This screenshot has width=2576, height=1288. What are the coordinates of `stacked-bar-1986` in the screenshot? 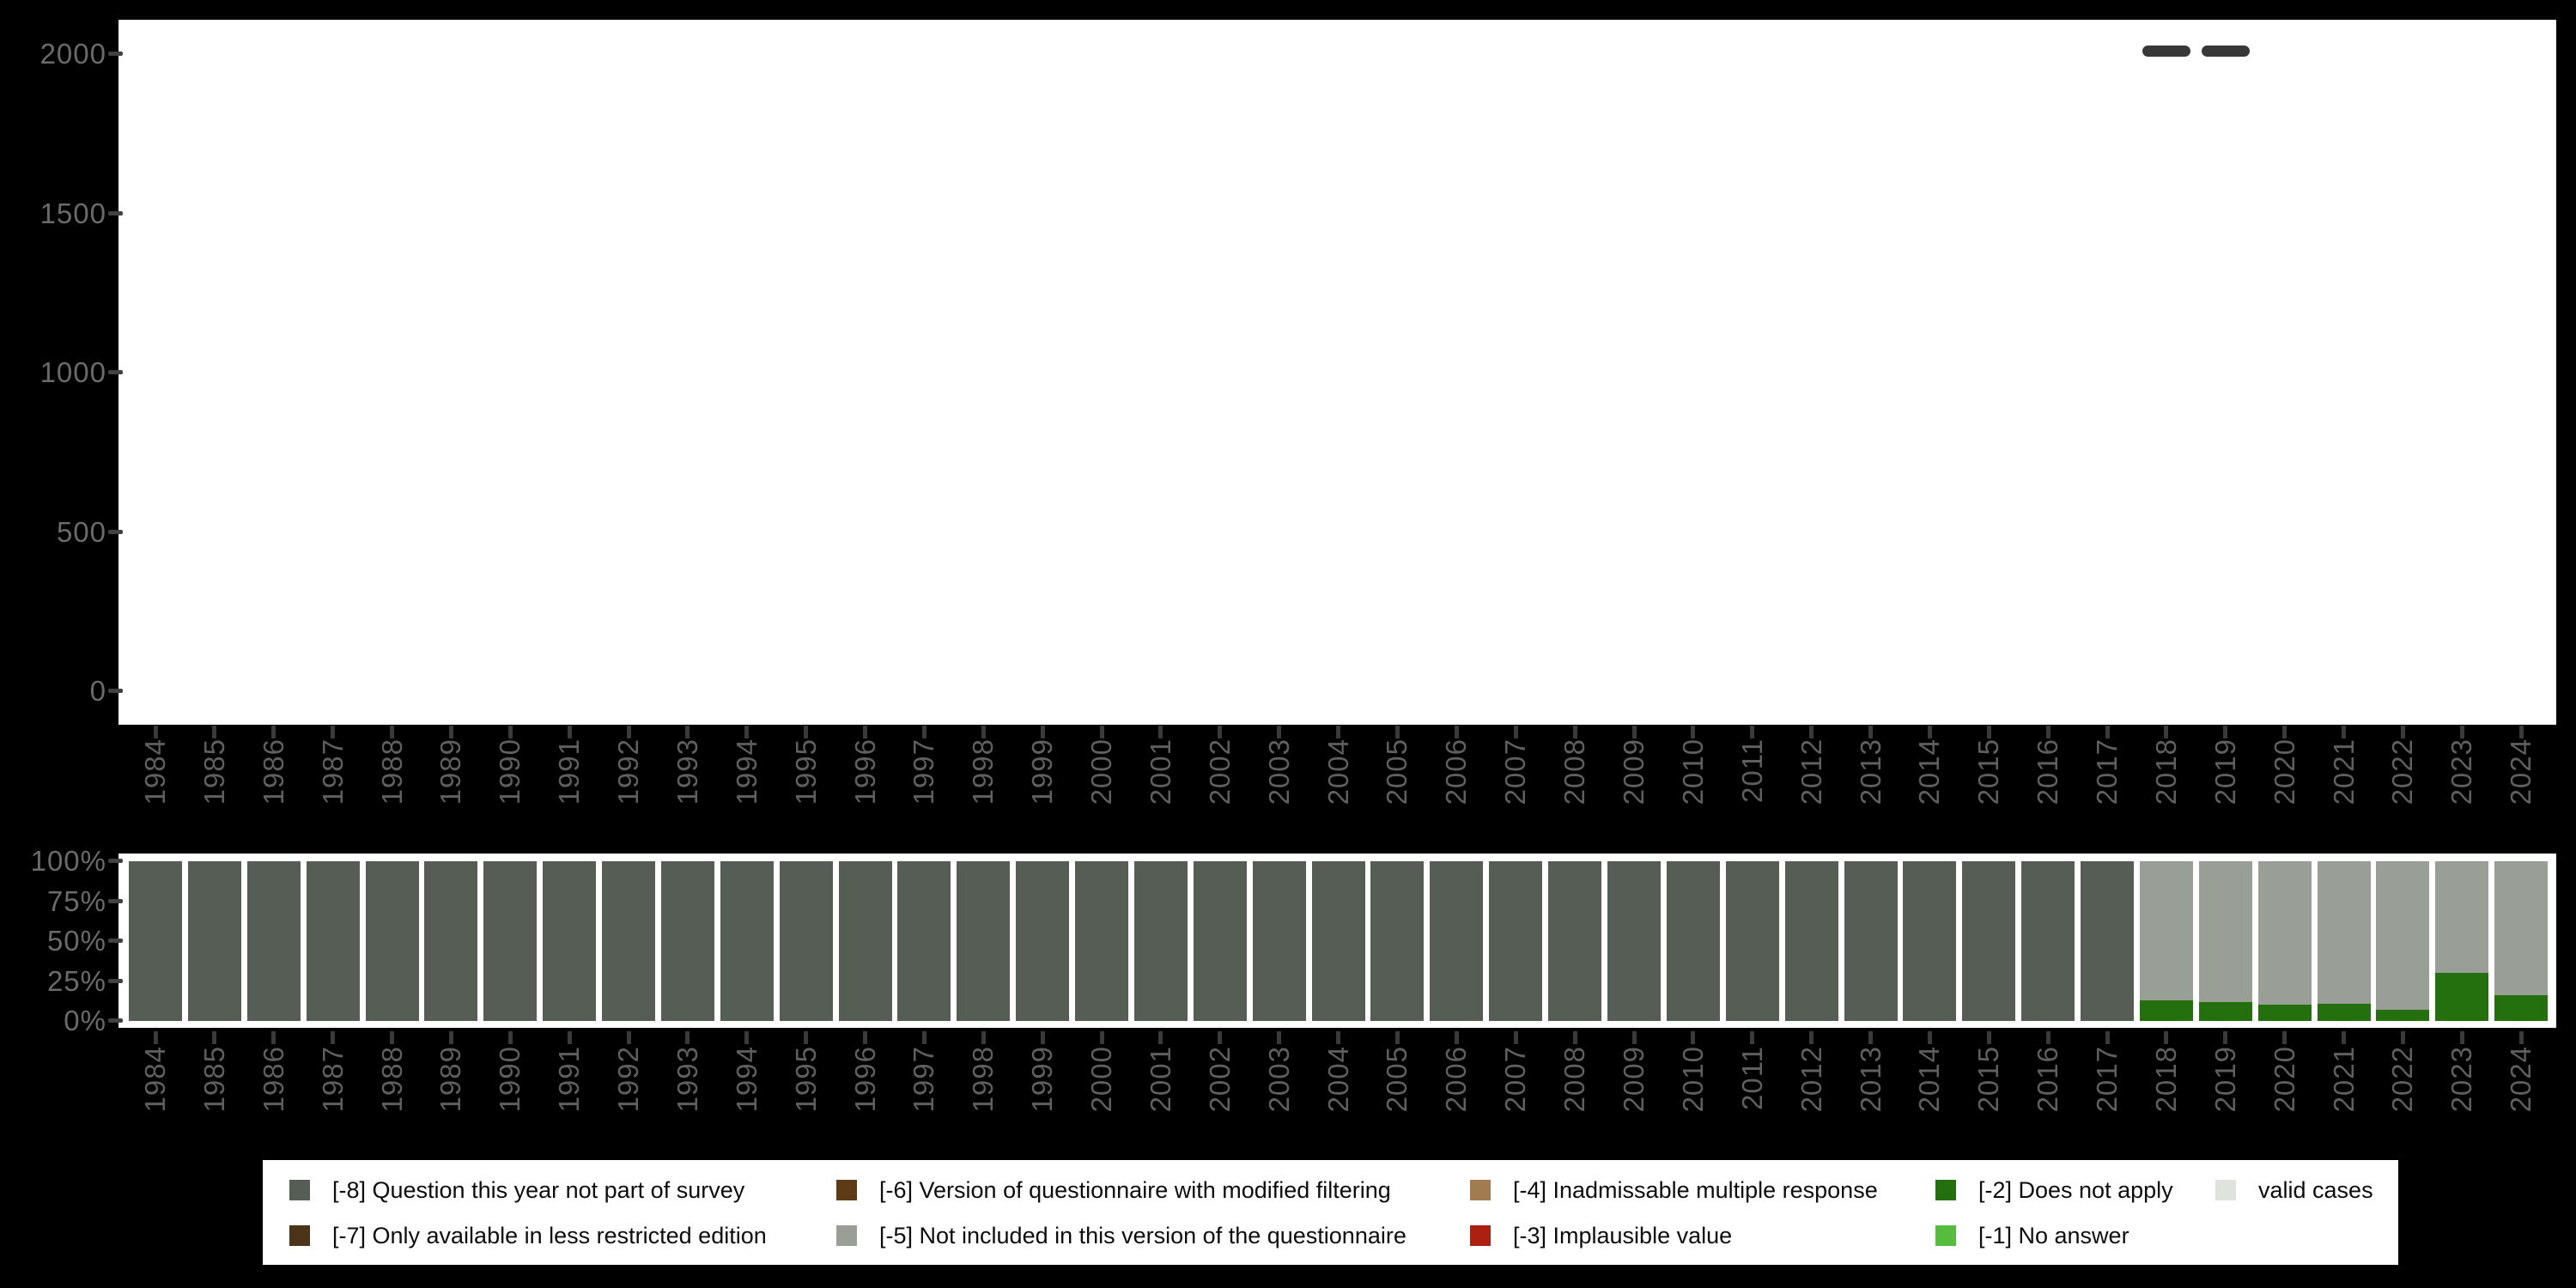 It's located at (273, 941).